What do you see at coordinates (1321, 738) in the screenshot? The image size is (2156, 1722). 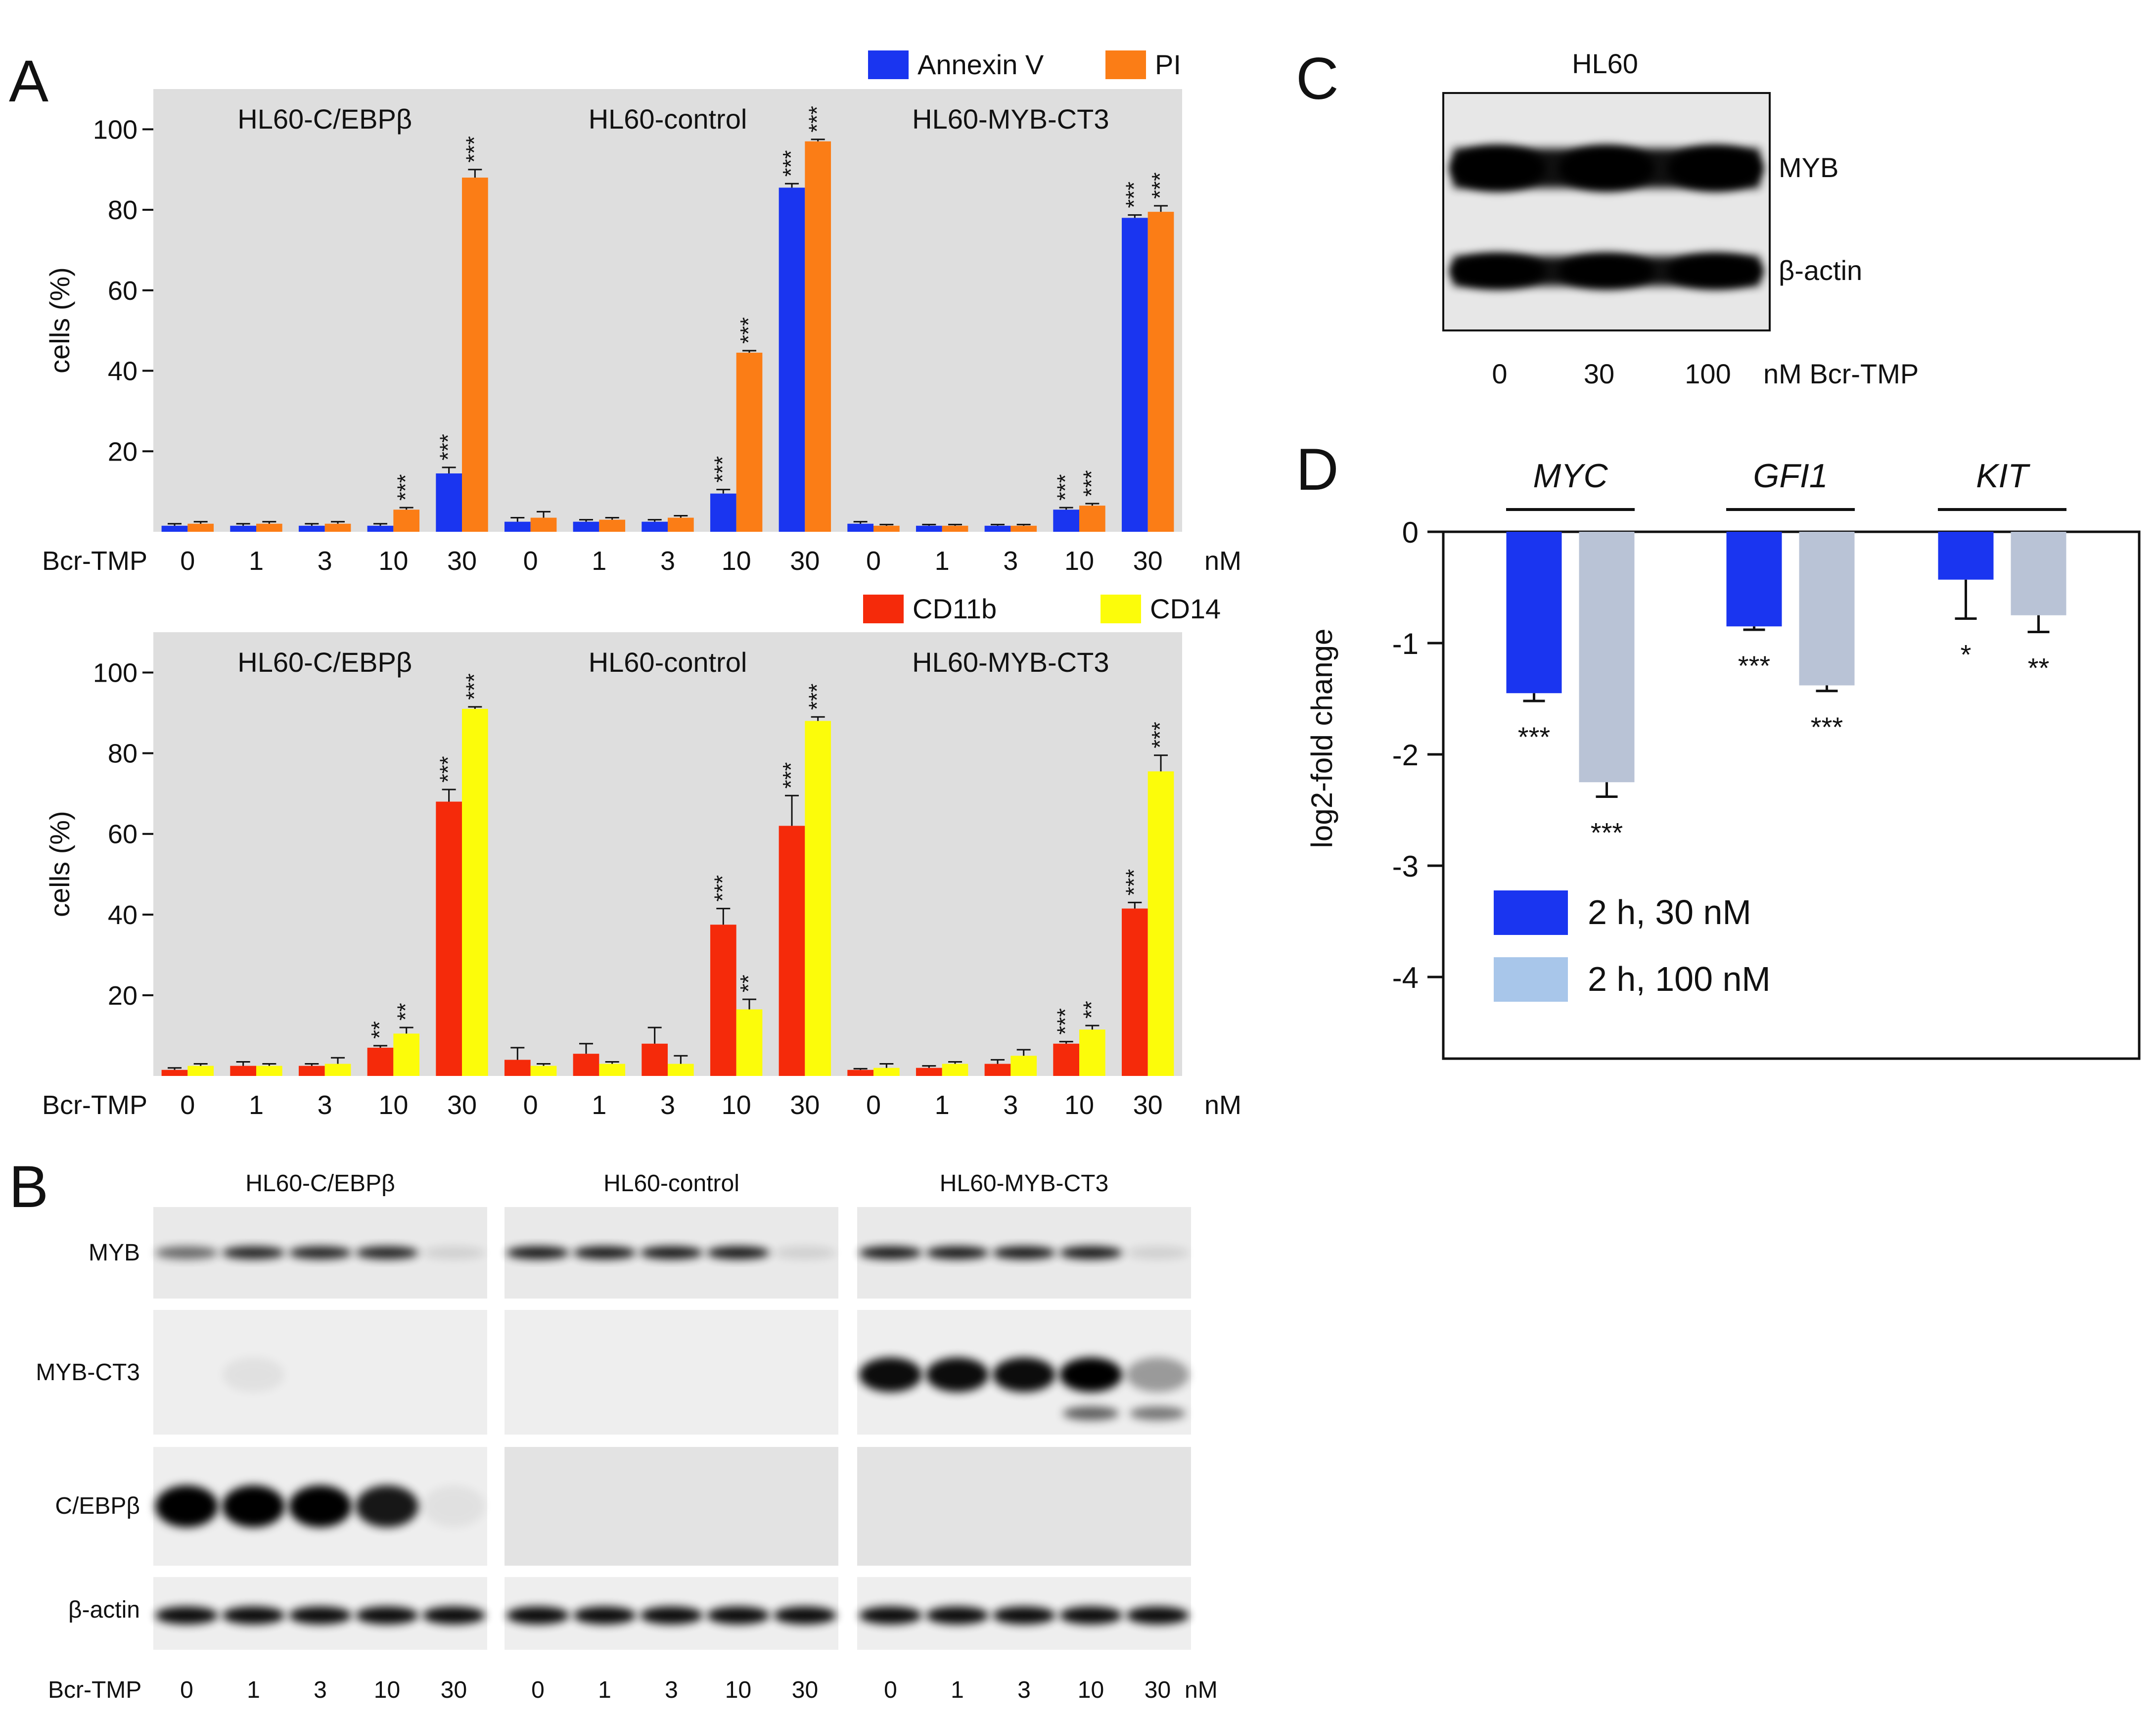 I see `y-axis-label: log2-fold change` at bounding box center [1321, 738].